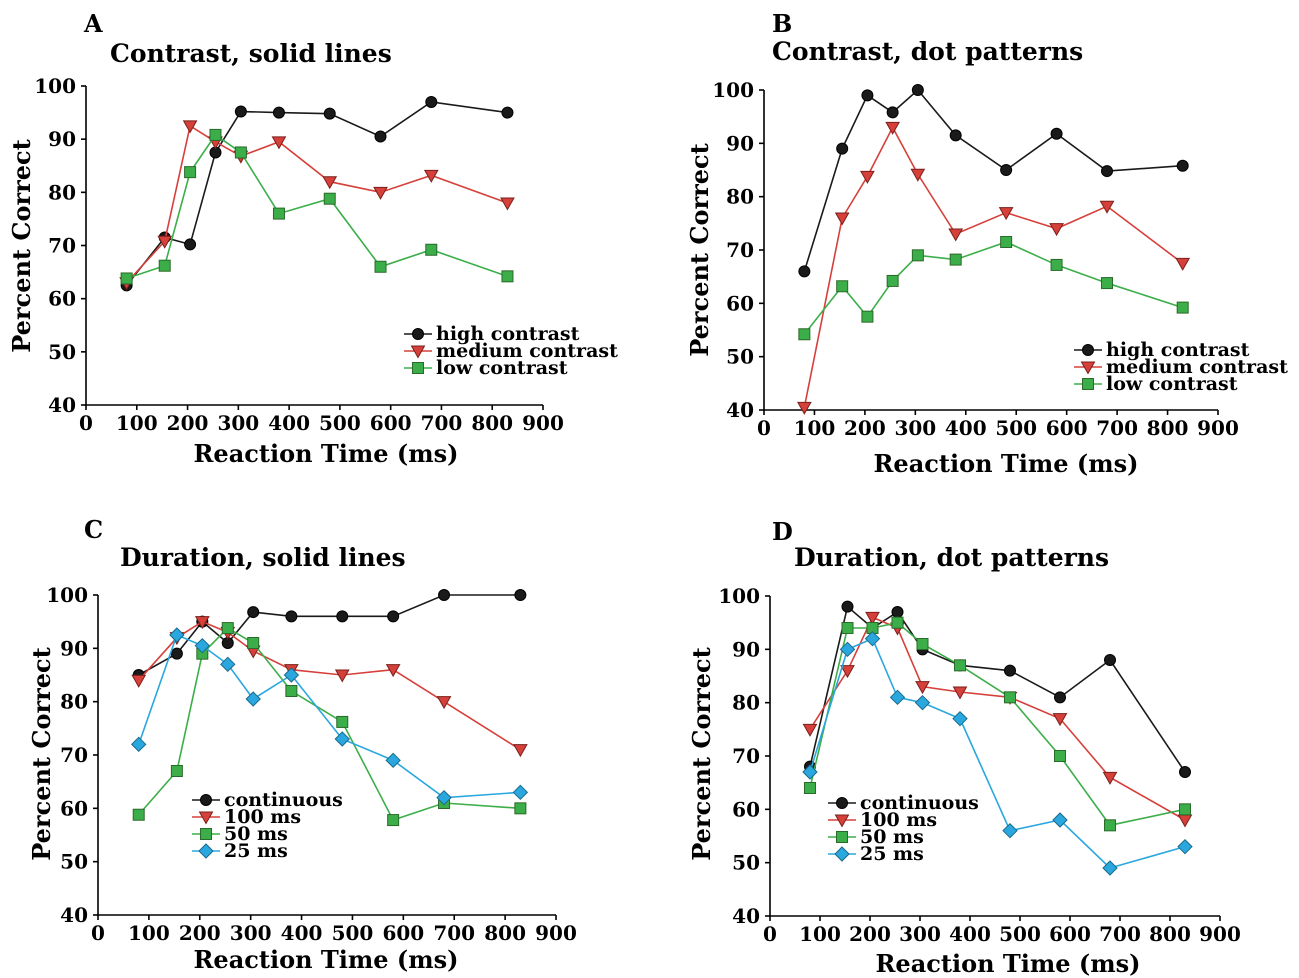 This screenshot has width=1299, height=978. Describe the element at coordinates (93, 23) in the screenshot. I see `panel-letter: A` at that location.